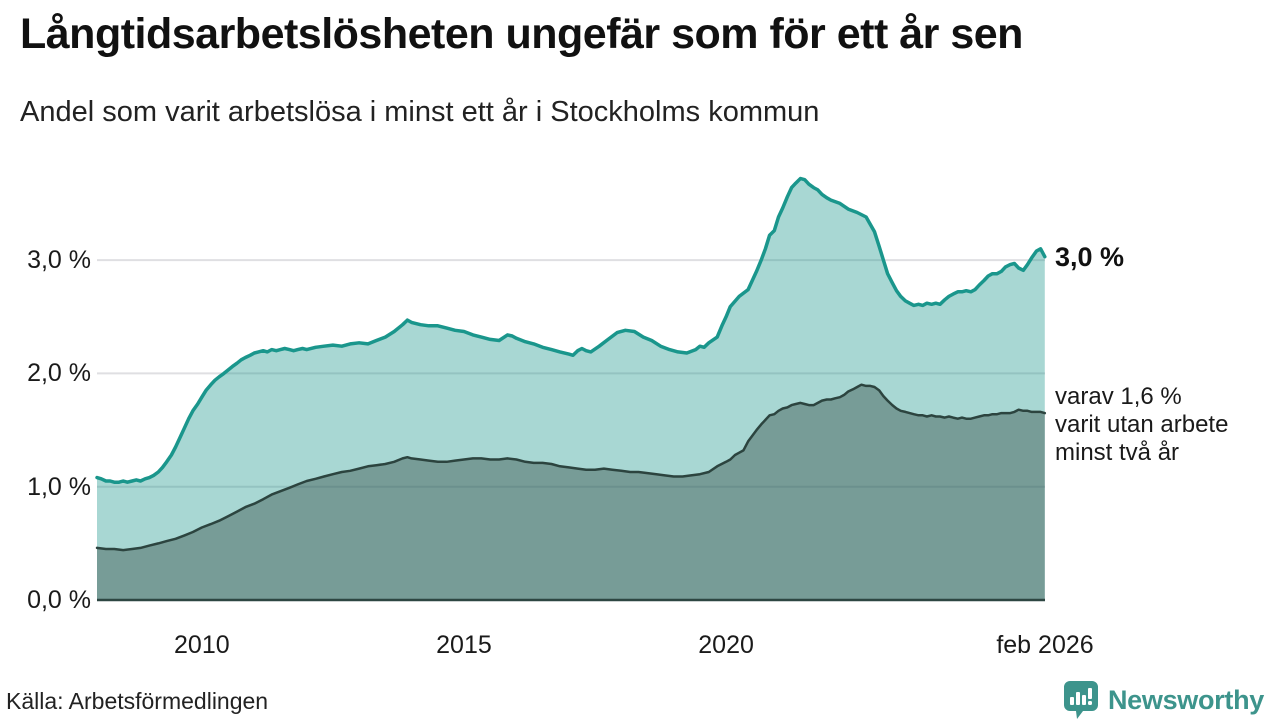 The height and width of the screenshot is (720, 1280). I want to click on two-year-annotation: varav 1,6 % varit utan arbete minst två år, so click(1141, 425).